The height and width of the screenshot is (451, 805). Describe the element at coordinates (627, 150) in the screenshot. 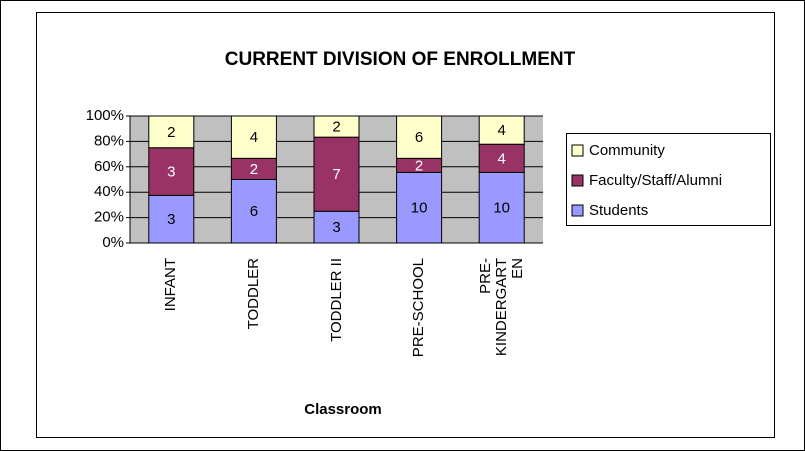

I see `legend-label: Community` at that location.